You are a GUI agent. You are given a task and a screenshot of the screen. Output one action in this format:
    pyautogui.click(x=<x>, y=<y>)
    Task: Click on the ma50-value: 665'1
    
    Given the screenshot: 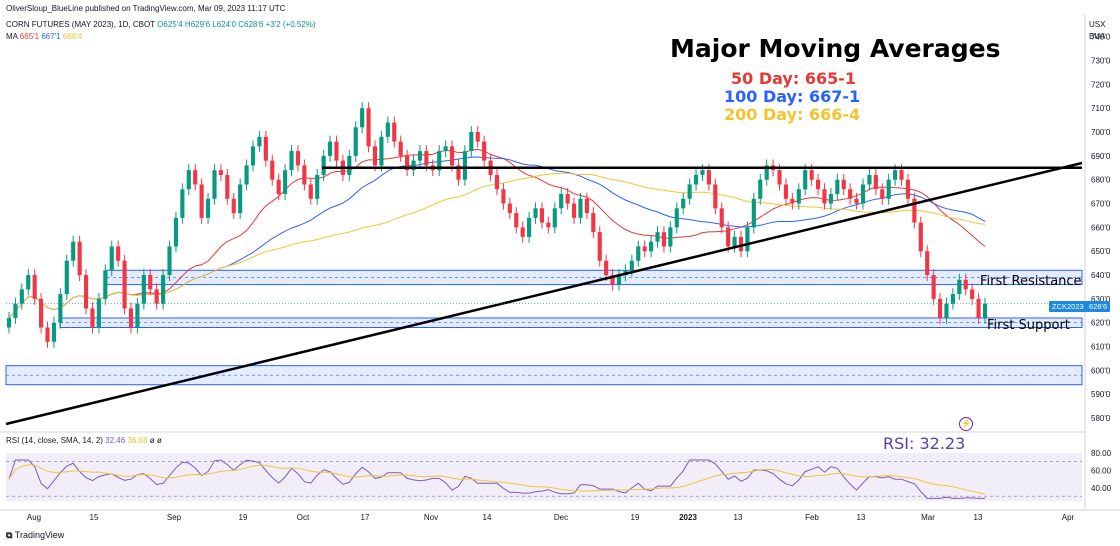 What is the action you would take?
    pyautogui.click(x=29, y=36)
    